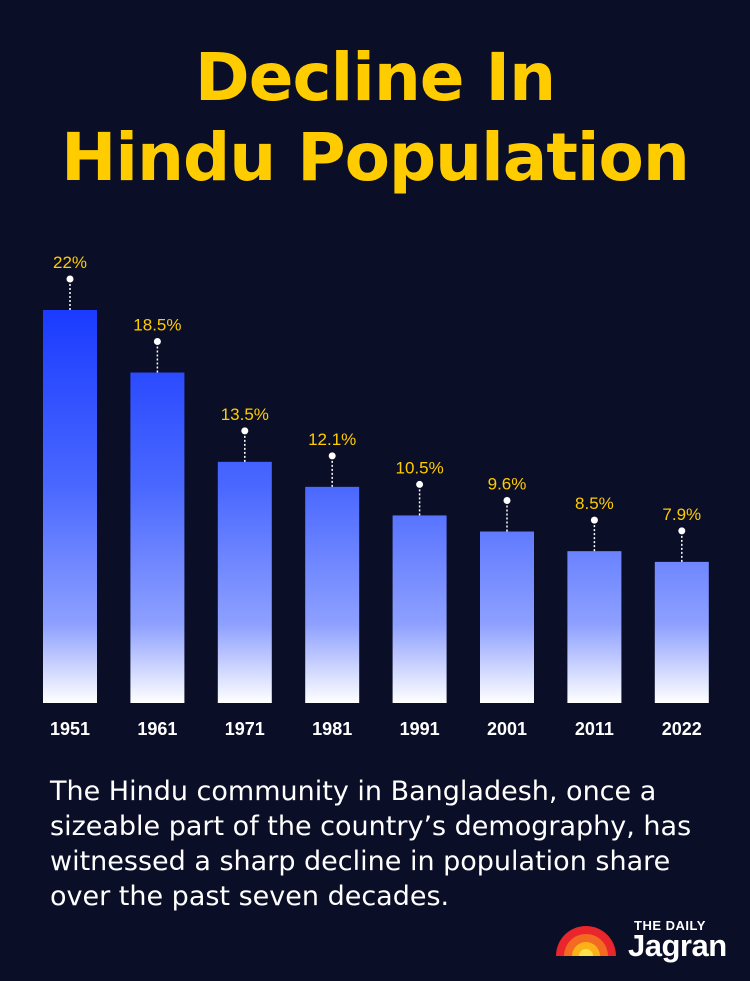  What do you see at coordinates (507, 484) in the screenshot?
I see `value-label-2001: 9.6%` at bounding box center [507, 484].